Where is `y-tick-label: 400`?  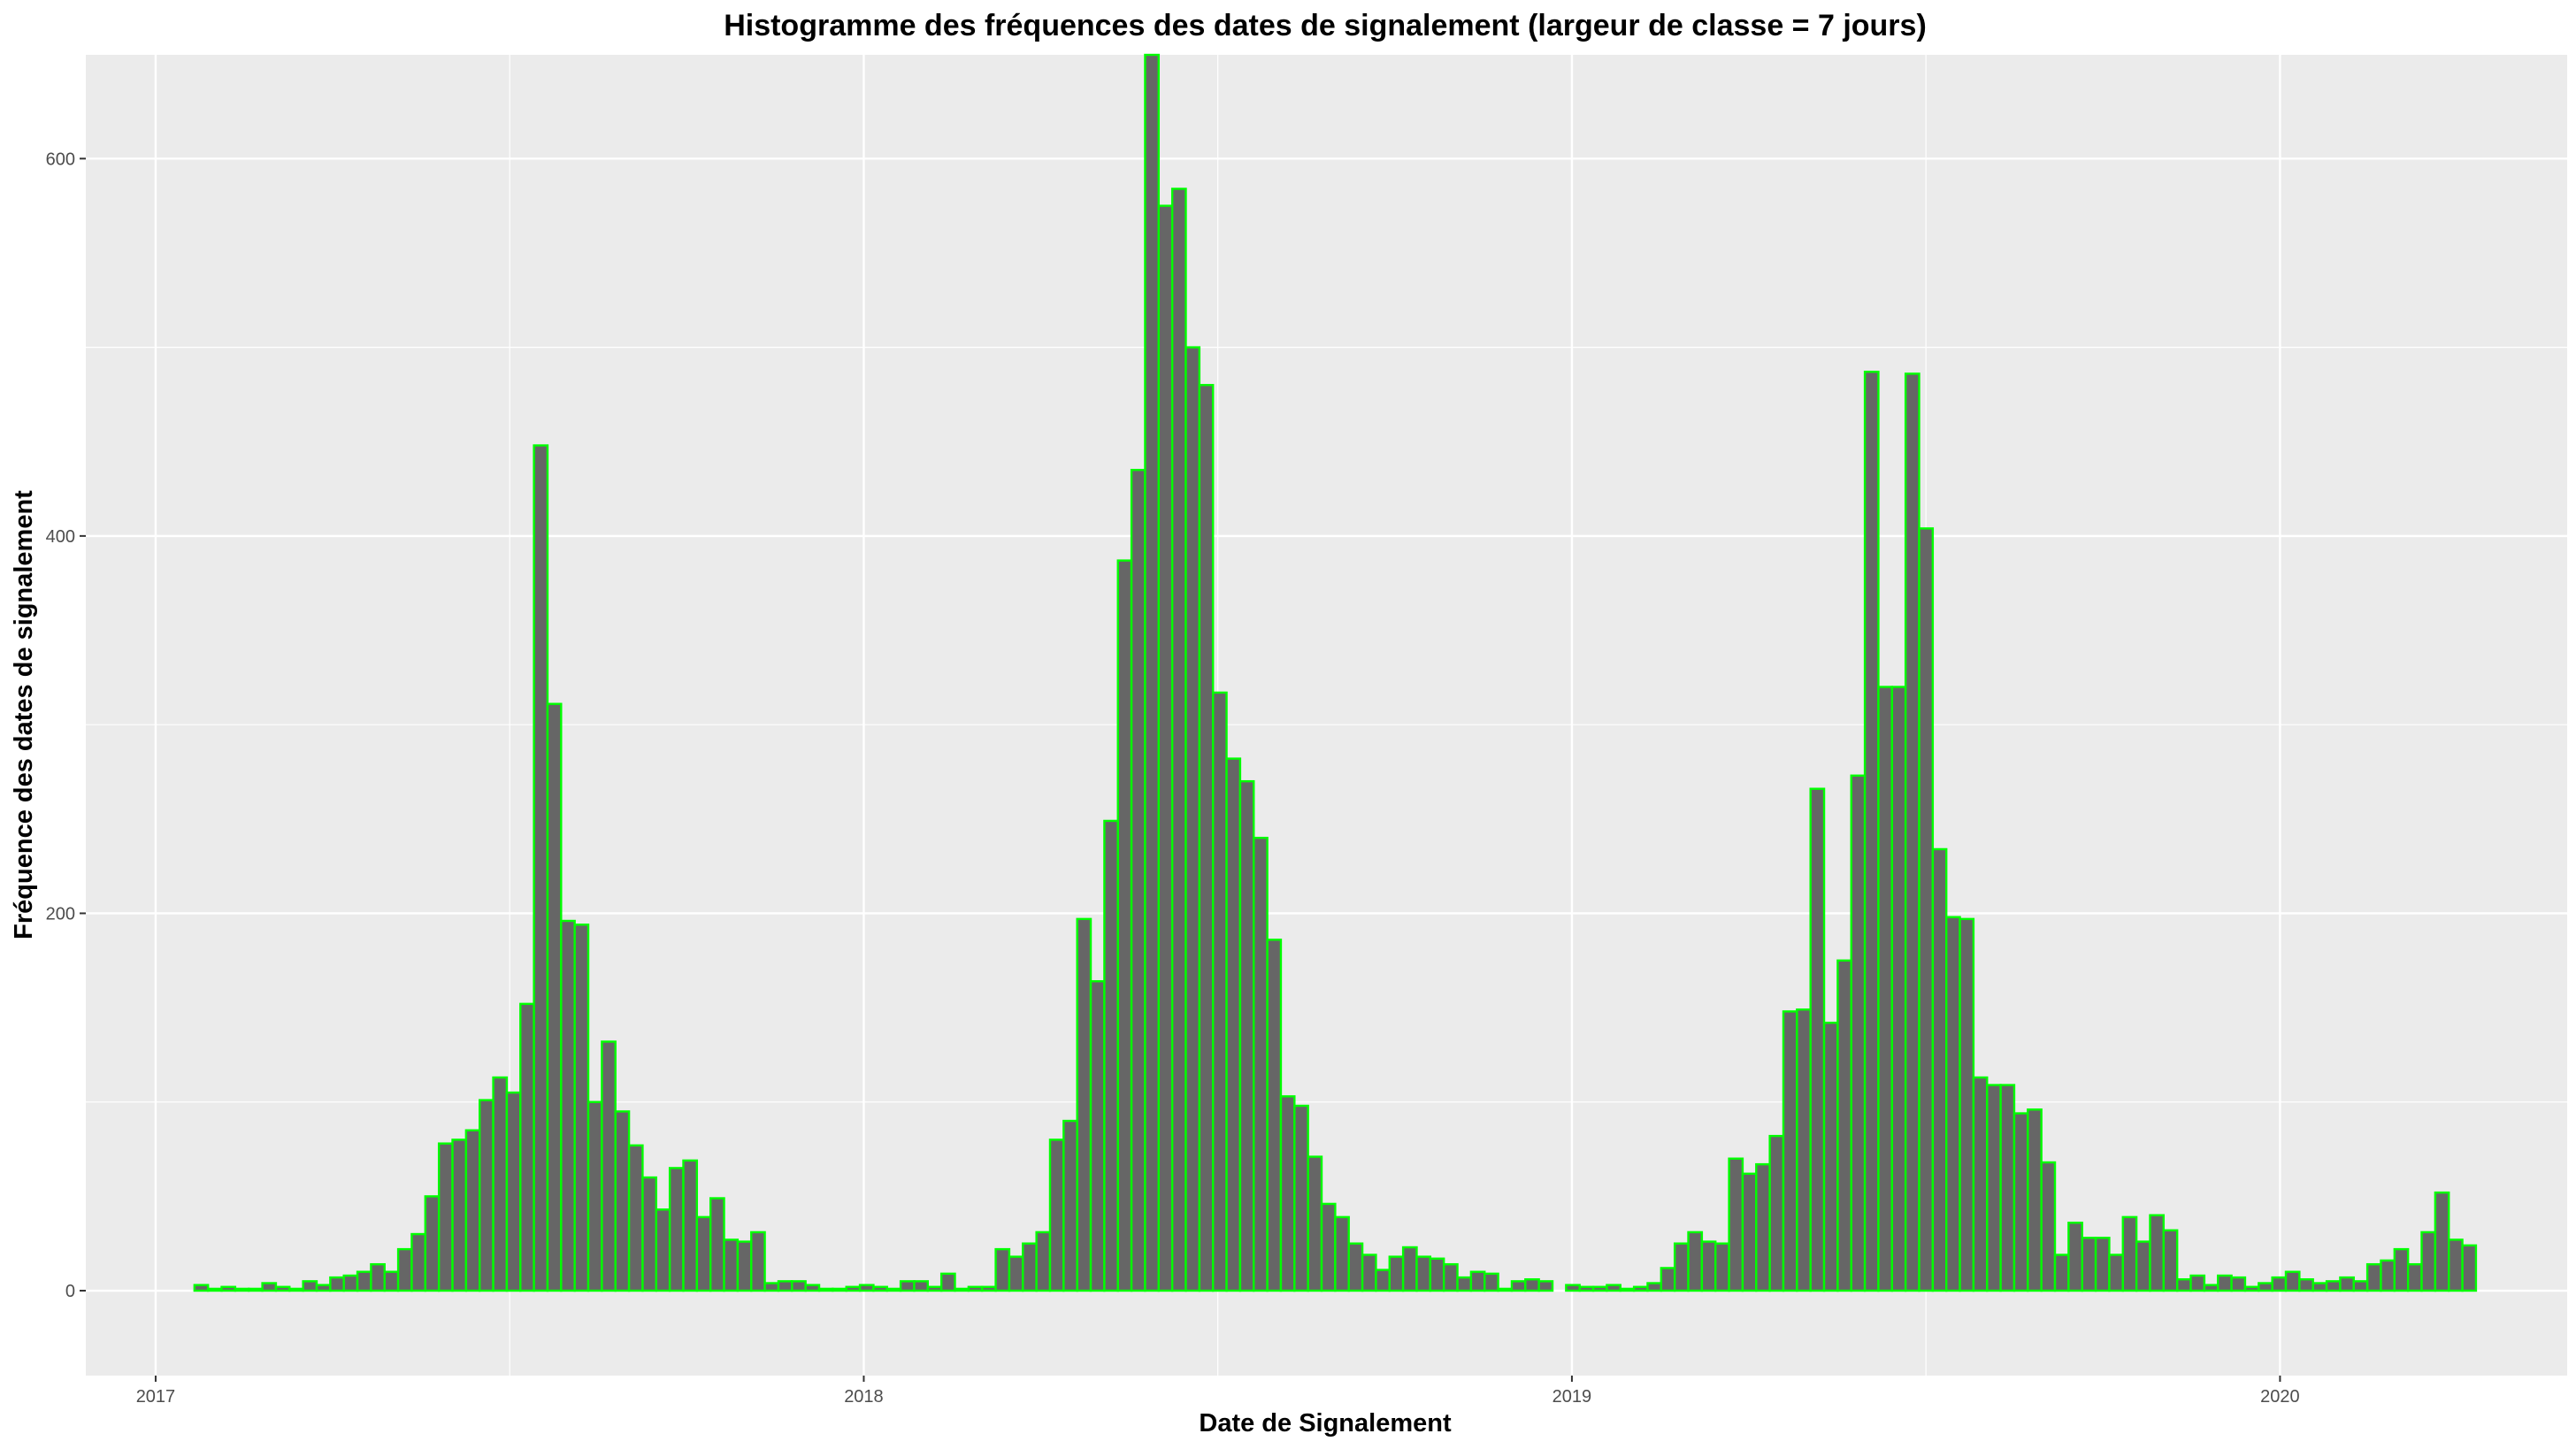 y-tick-label: 400 is located at coordinates (60, 537).